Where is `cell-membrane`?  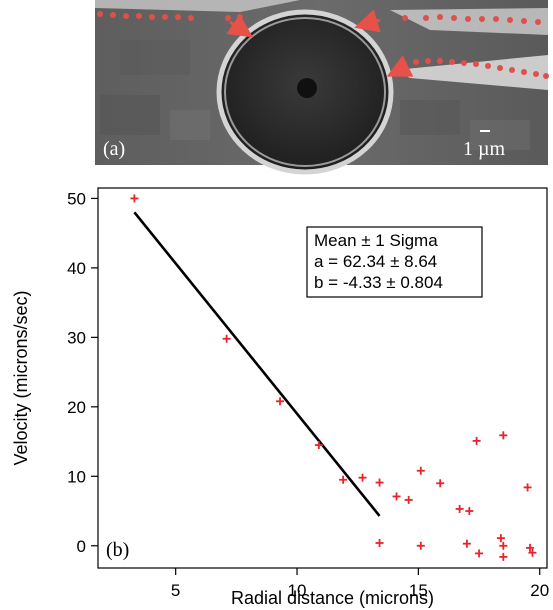
cell-membrane is located at coordinates (305, 92).